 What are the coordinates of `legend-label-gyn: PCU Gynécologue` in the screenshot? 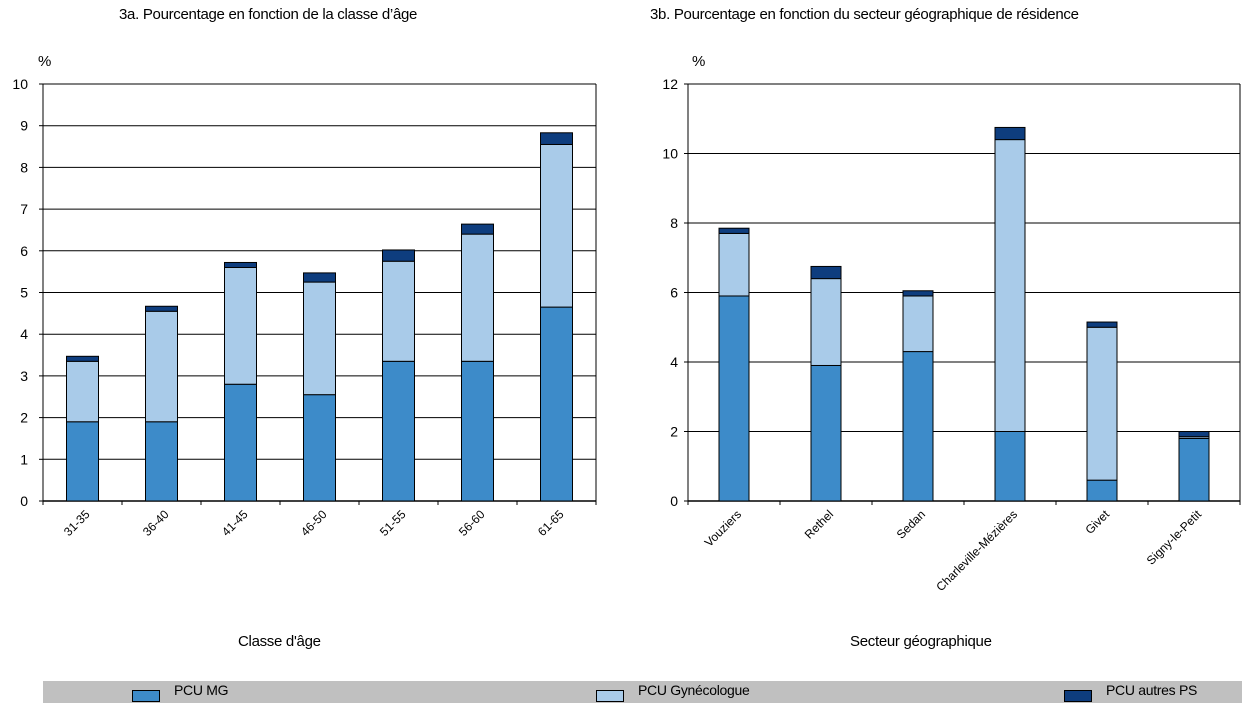 It's located at (694, 690).